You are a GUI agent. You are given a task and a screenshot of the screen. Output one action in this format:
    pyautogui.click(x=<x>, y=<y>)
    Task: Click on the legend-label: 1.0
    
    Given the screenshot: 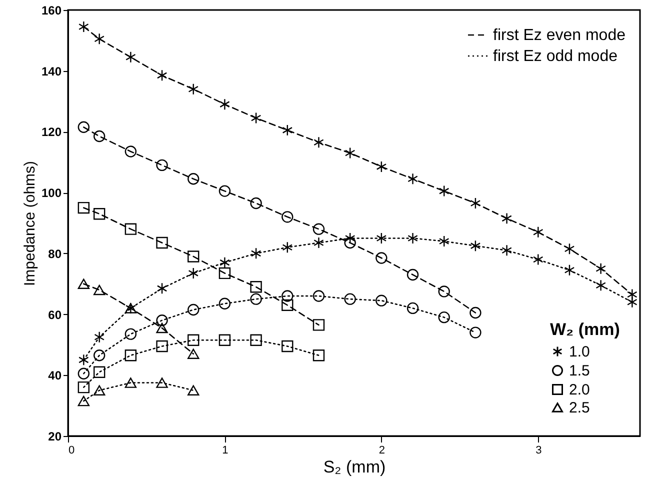 What is the action you would take?
    pyautogui.click(x=579, y=352)
    